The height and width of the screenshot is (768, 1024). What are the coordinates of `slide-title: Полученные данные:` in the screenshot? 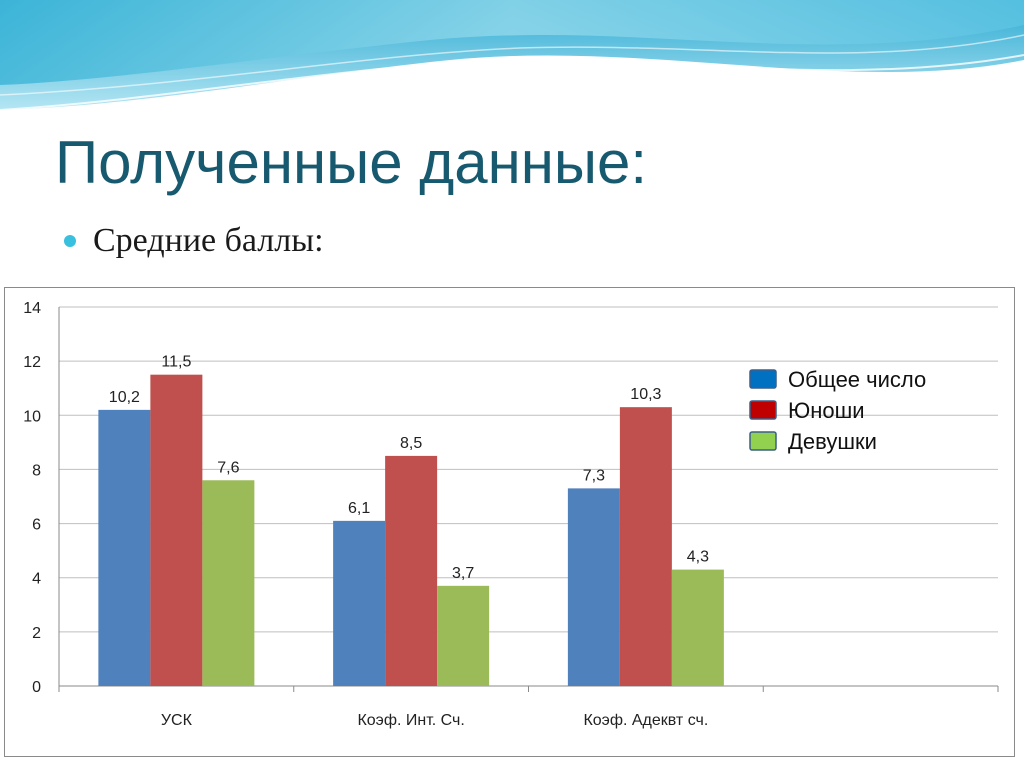 It's located at (351, 162).